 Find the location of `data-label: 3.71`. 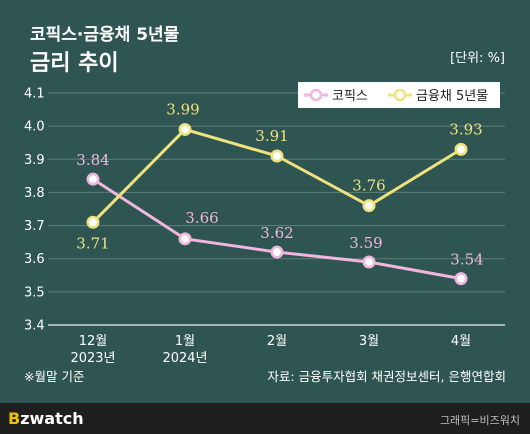

data-label: 3.71 is located at coordinates (92, 243).